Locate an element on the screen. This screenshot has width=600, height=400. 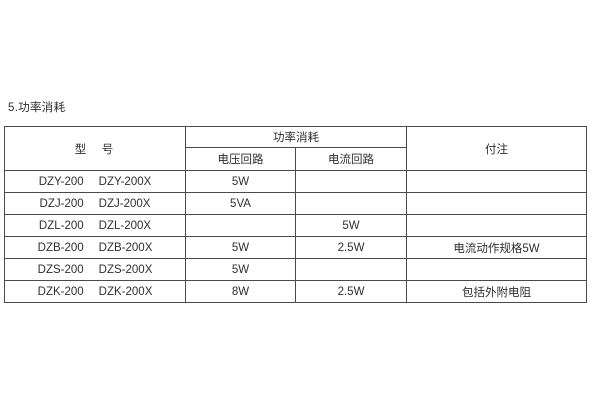
voltage-cell is located at coordinates (240, 225).